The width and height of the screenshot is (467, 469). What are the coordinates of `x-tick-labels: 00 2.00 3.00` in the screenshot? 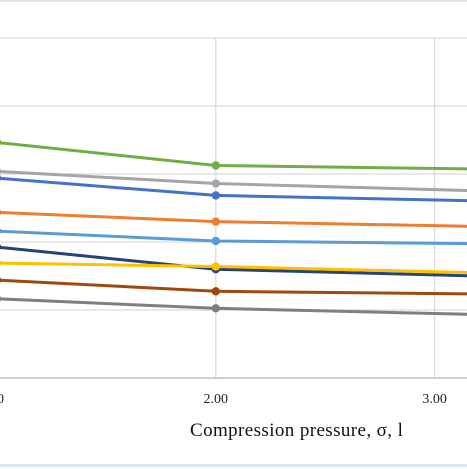 It's located at (223, 399).